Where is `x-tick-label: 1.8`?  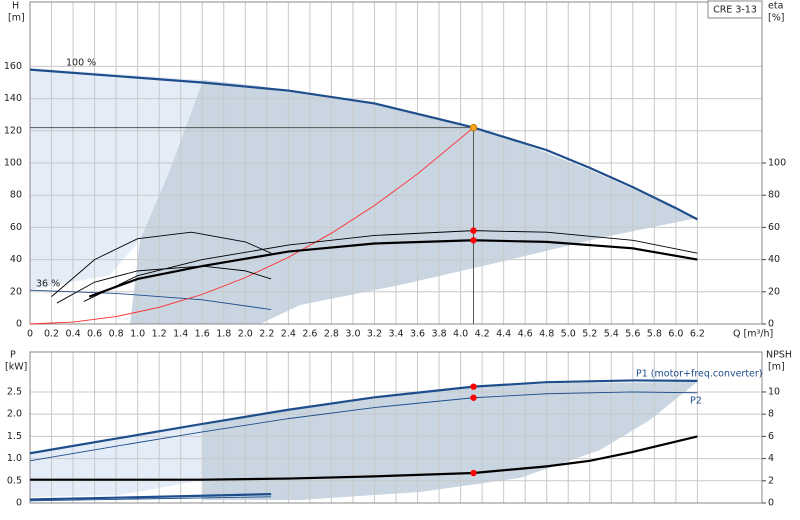
x-tick-label: 1.8 is located at coordinates (223, 334).